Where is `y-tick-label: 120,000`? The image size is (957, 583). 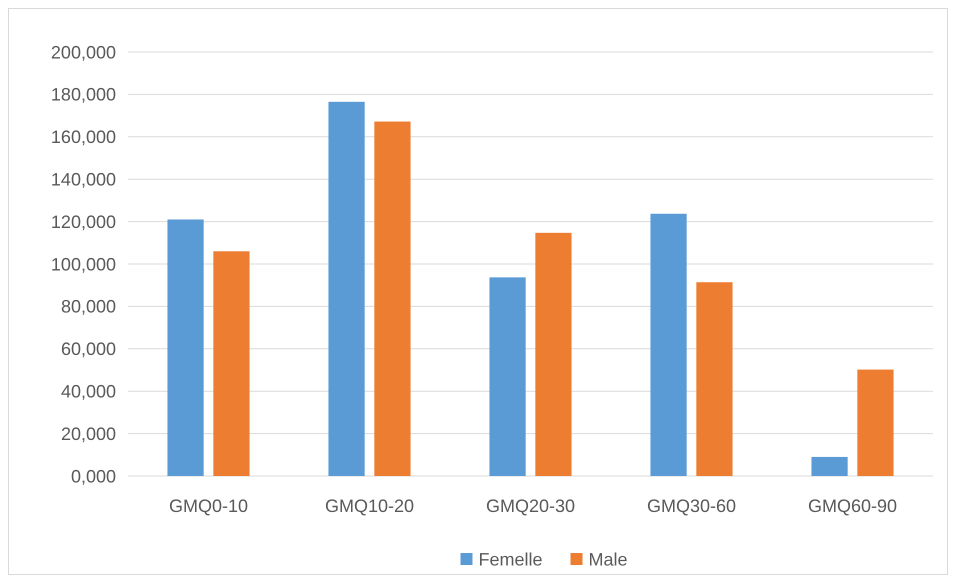
y-tick-label: 120,000 is located at coordinates (83, 222).